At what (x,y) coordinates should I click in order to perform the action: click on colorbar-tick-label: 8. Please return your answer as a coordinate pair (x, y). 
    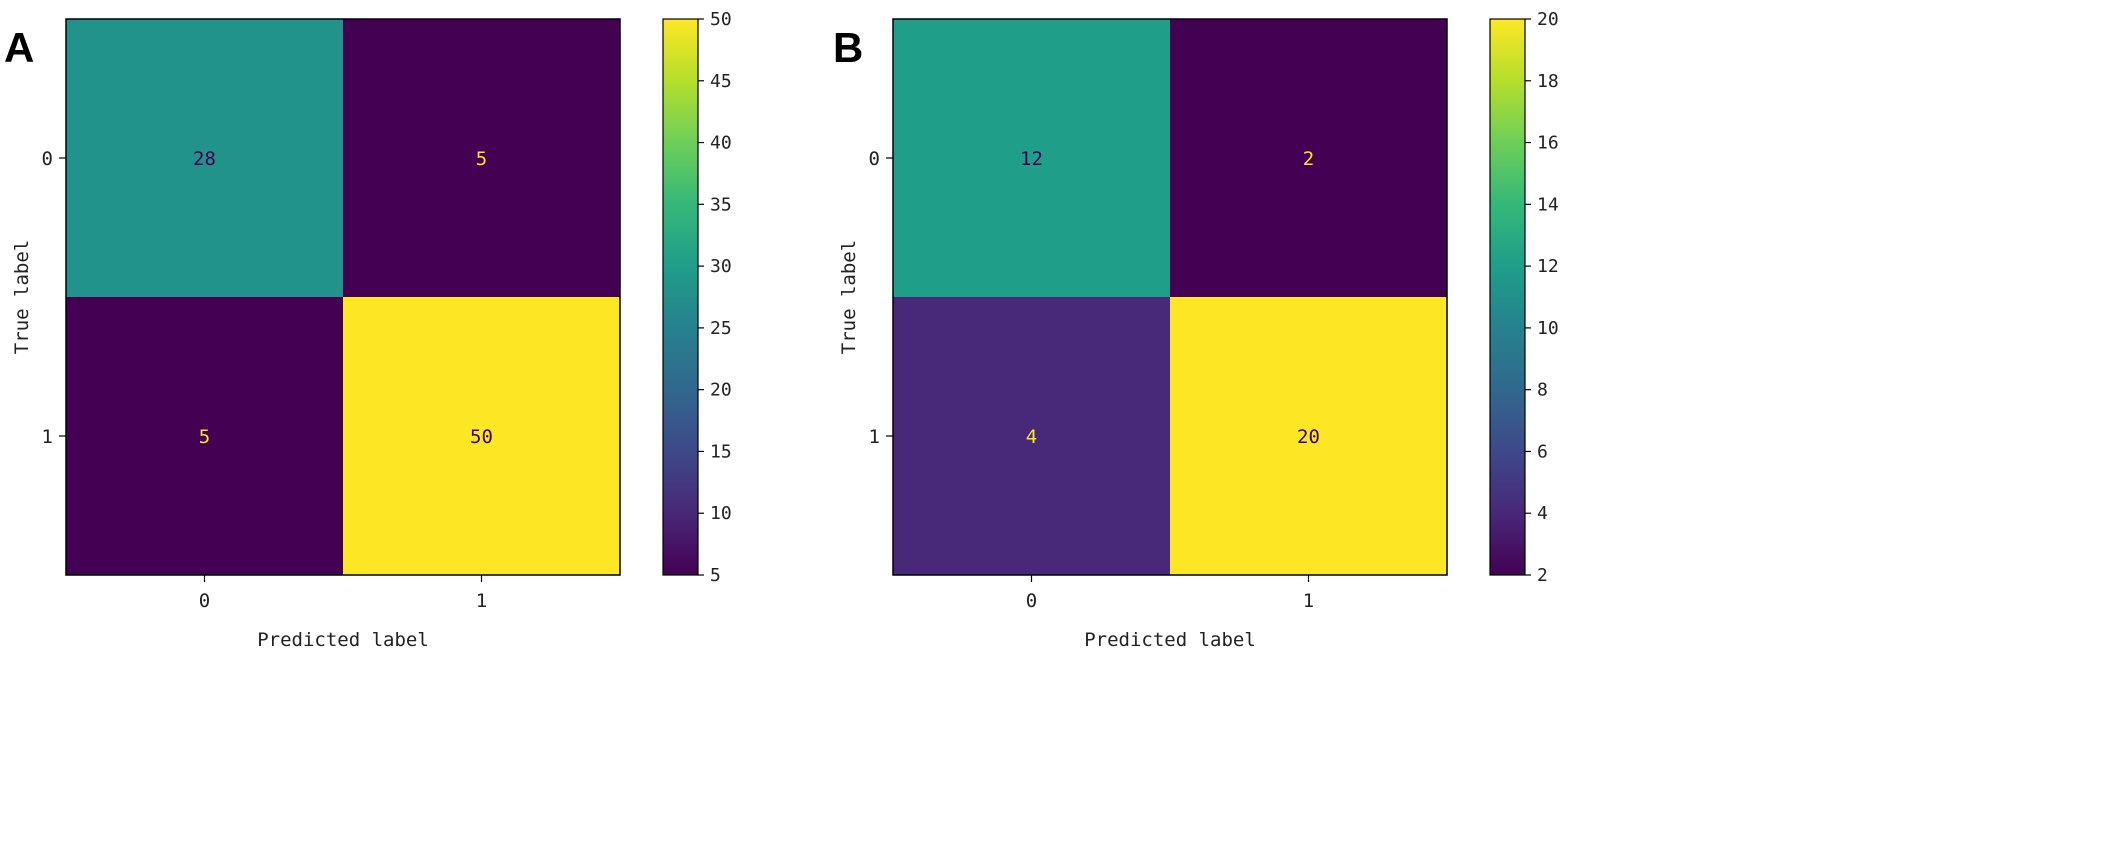
    Looking at the image, I should click on (1542, 390).